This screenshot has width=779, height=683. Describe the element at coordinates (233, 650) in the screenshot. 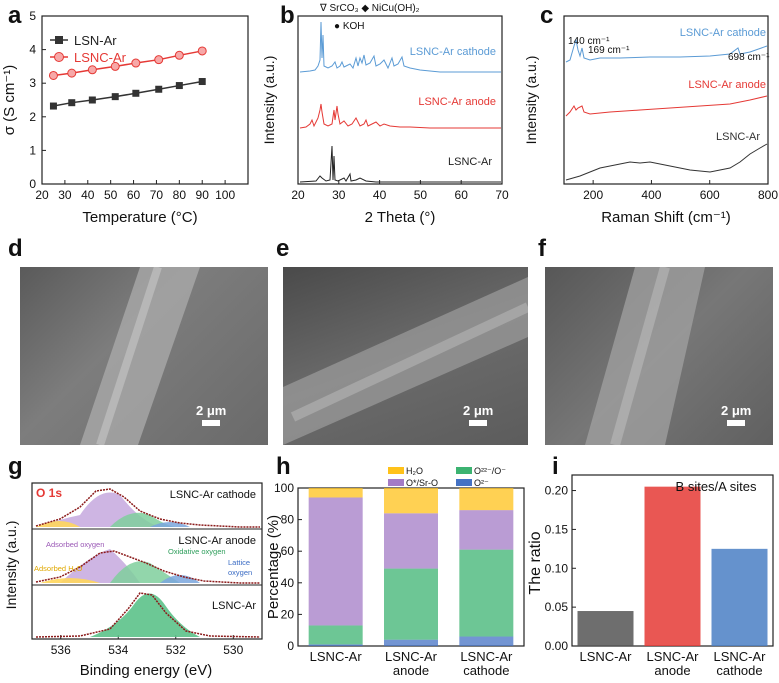

I see `panel-g-xtick-label: 530` at that location.